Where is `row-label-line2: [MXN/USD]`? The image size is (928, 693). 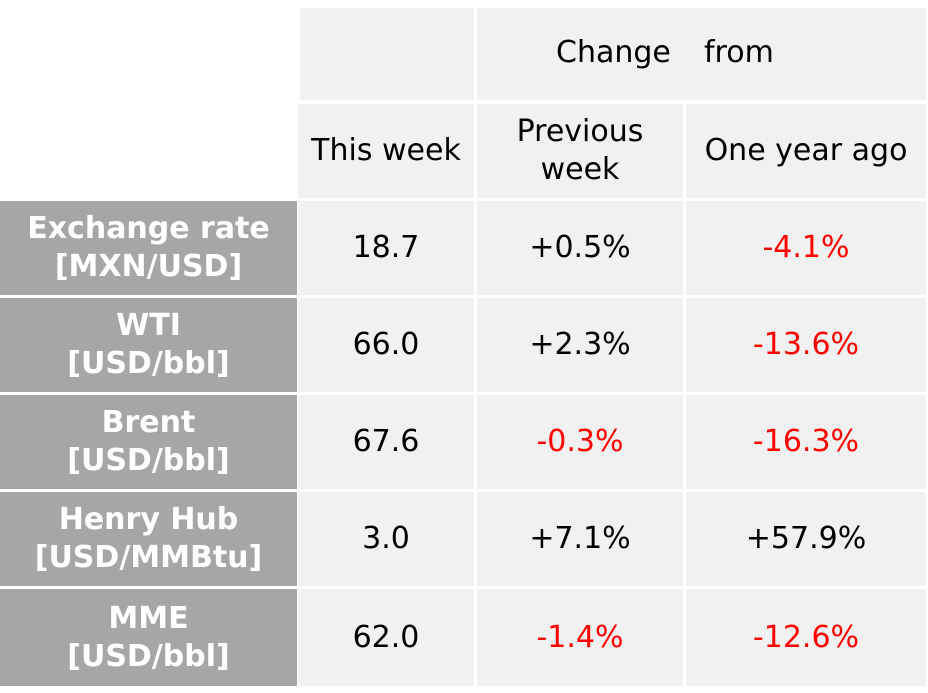 row-label-line2: [MXN/USD] is located at coordinates (148, 266).